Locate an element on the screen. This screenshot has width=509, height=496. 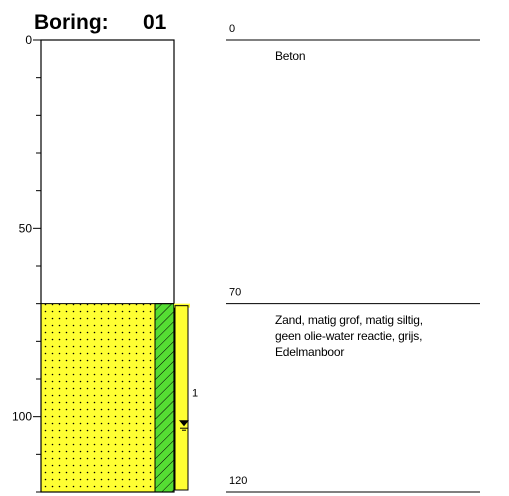
boring-number: 01 is located at coordinates (155, 22).